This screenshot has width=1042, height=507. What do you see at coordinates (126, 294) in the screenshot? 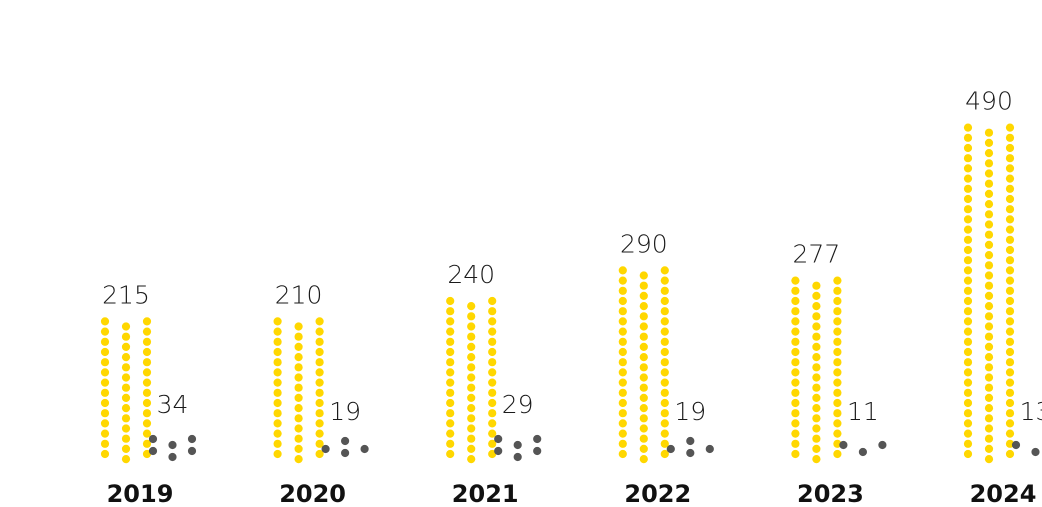
I see `value-label-2019-major: 215` at bounding box center [126, 294].